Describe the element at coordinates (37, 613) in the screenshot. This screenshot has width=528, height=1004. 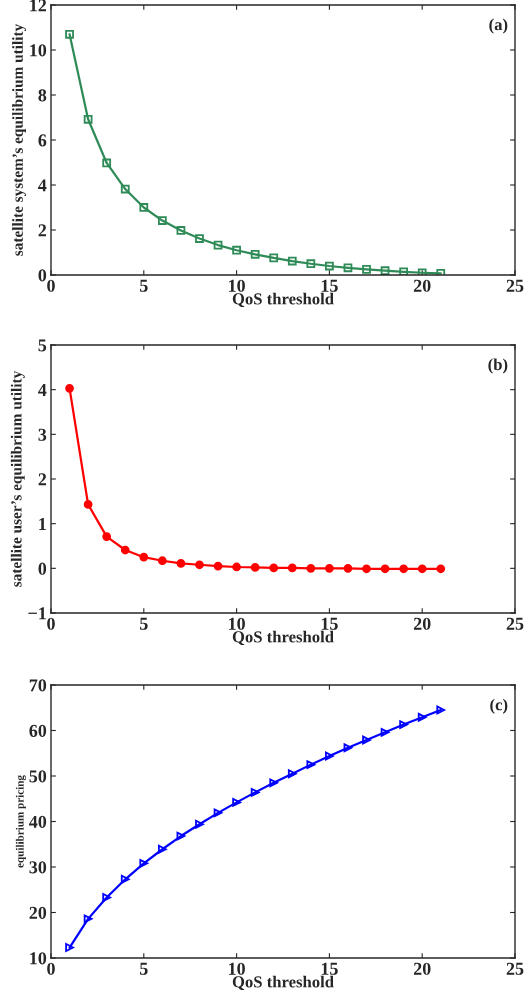
I see `y-tick-label: −1` at that location.